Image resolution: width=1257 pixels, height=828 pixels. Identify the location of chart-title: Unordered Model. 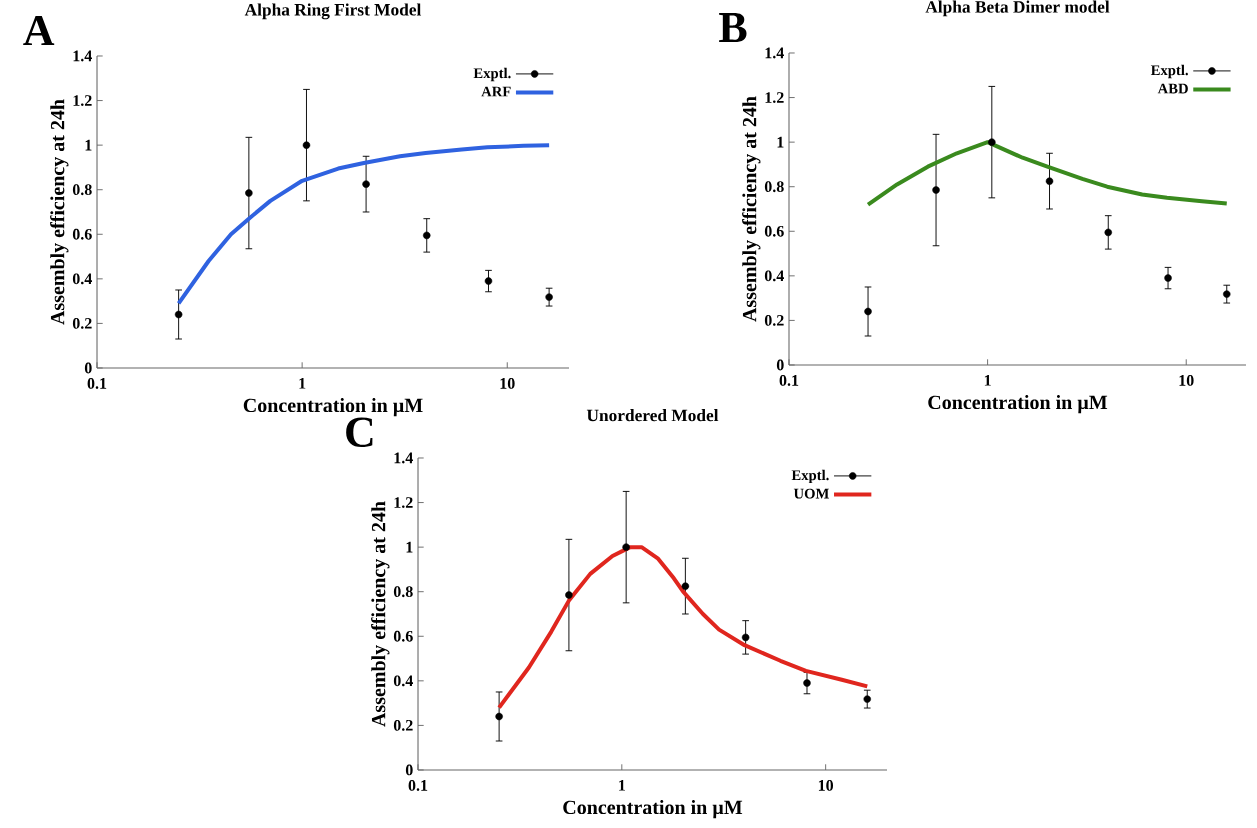
(652, 415).